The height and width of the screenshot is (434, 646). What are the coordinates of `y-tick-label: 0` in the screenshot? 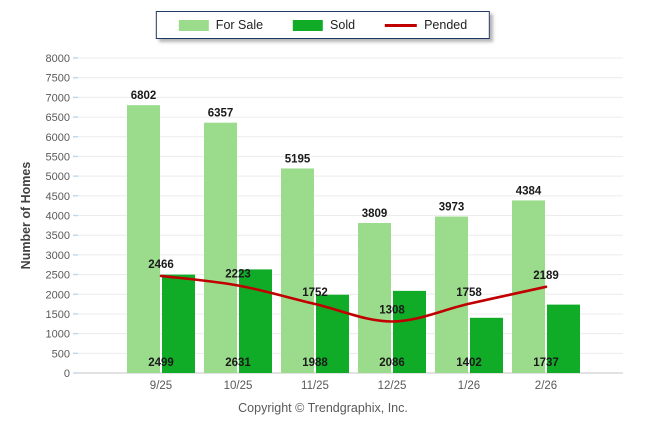 It's located at (67, 374).